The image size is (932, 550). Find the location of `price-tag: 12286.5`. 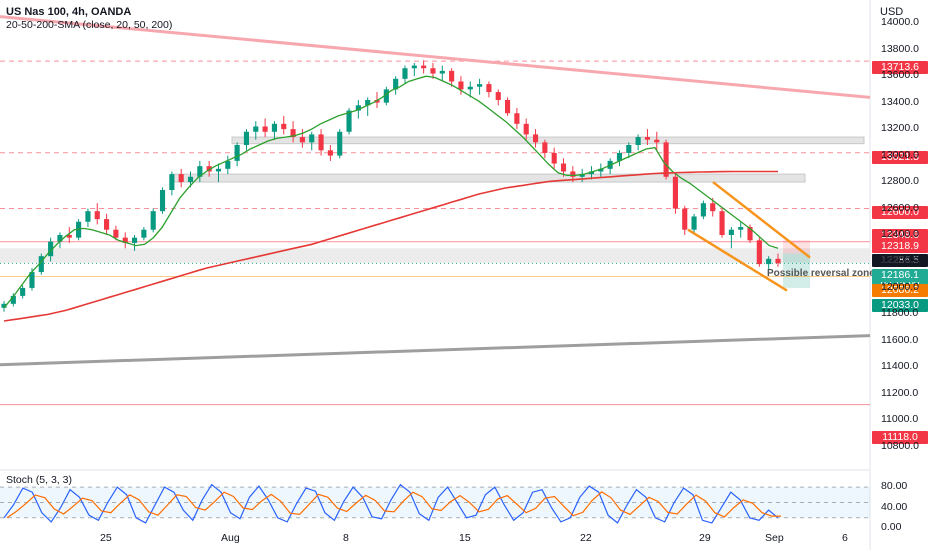

price-tag: 12286.5 is located at coordinates (900, 260).